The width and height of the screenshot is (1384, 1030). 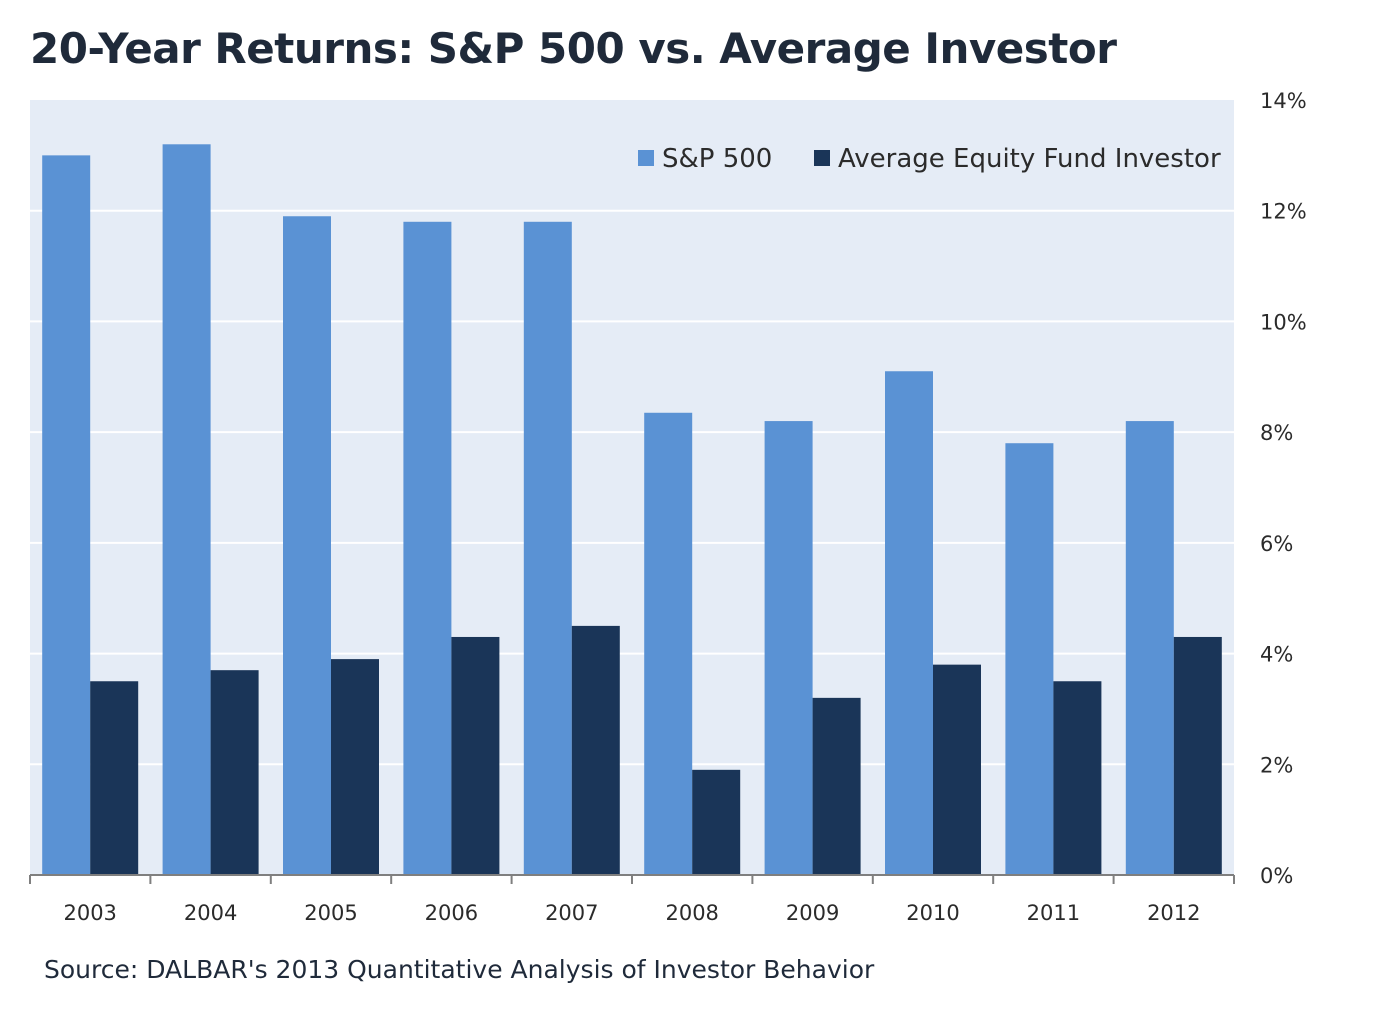 I want to click on x-tick-label: 2010, so click(x=932, y=913).